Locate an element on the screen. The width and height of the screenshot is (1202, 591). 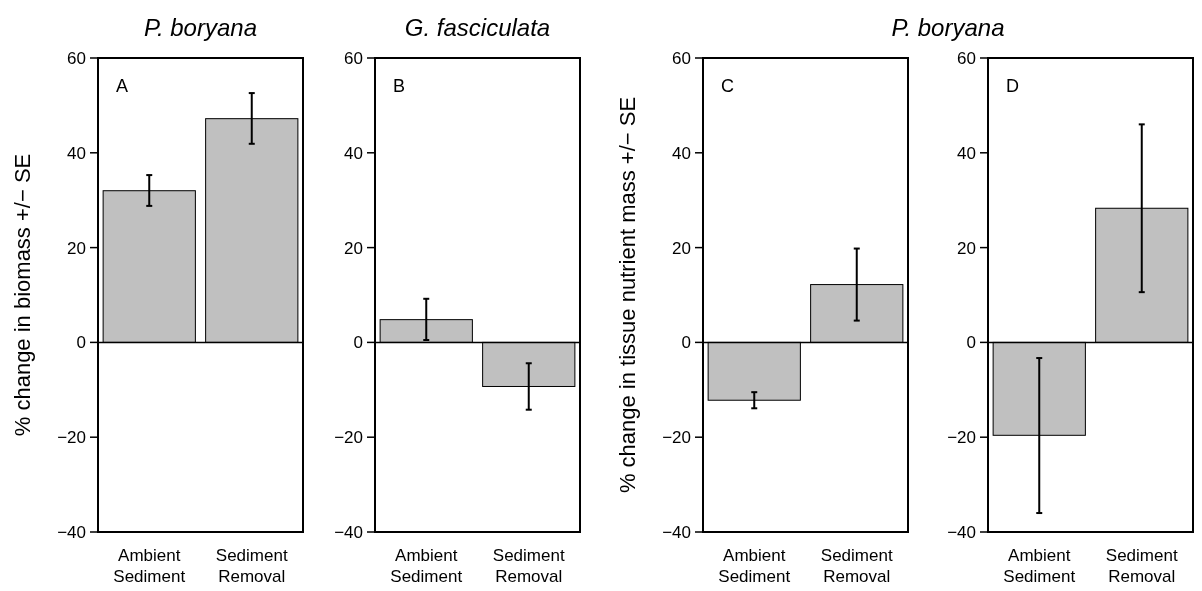
chart-title: G. fasciculata is located at coordinates (477, 27).